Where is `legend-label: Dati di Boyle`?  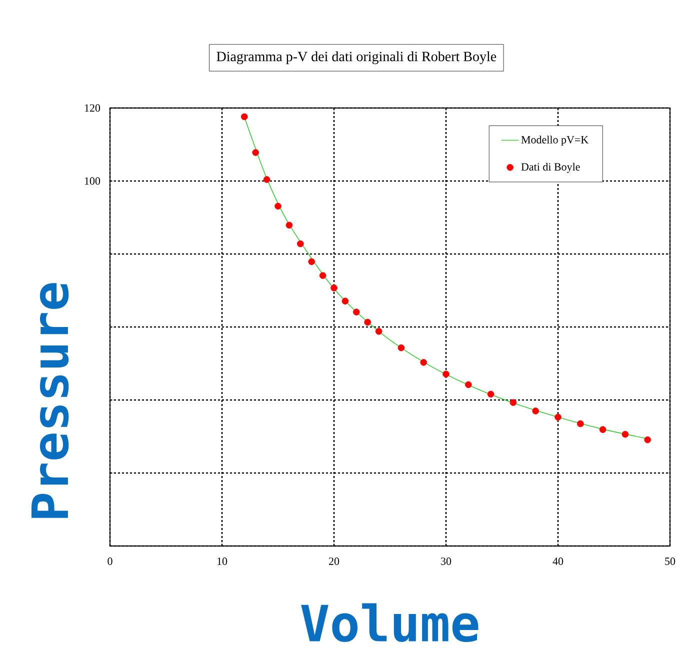
legend-label: Dati di Boyle is located at coordinates (550, 167).